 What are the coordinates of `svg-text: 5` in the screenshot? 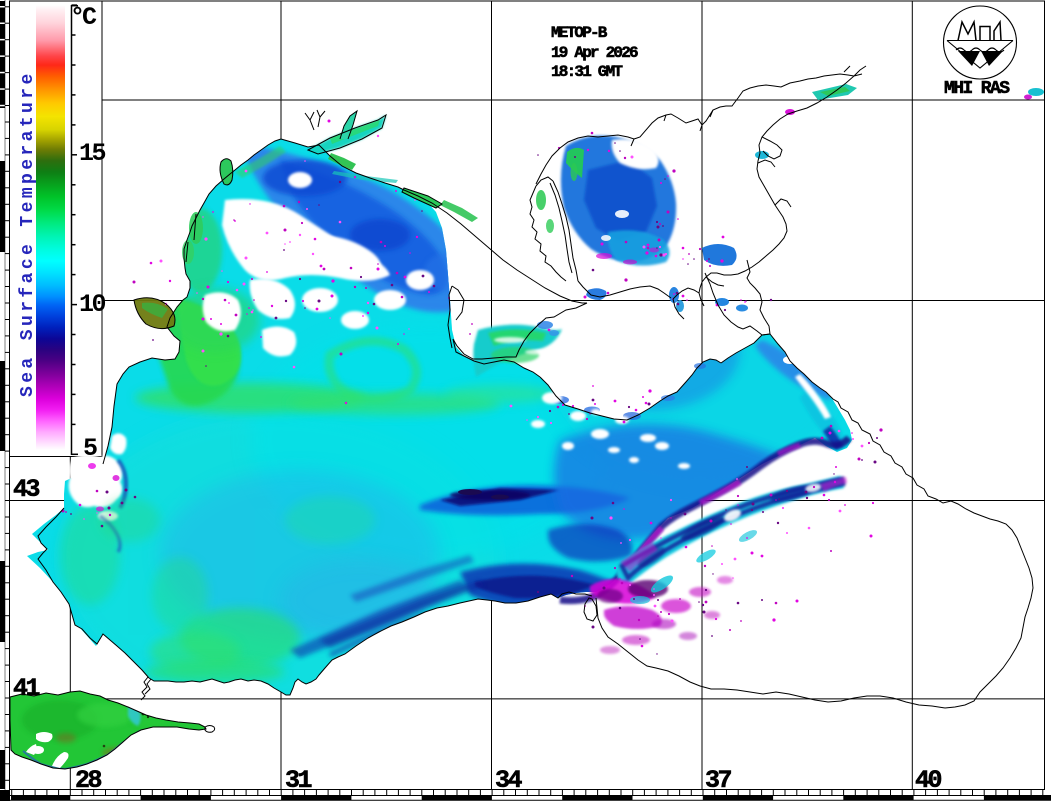 It's located at (90, 448).